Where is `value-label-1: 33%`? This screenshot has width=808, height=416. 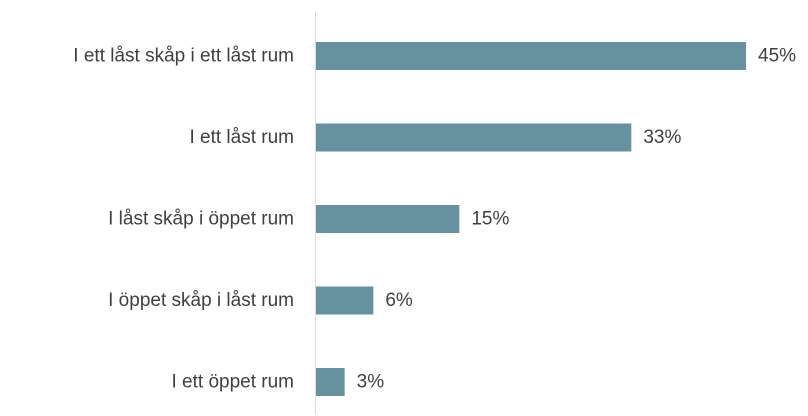 value-label-1: 33% is located at coordinates (662, 137).